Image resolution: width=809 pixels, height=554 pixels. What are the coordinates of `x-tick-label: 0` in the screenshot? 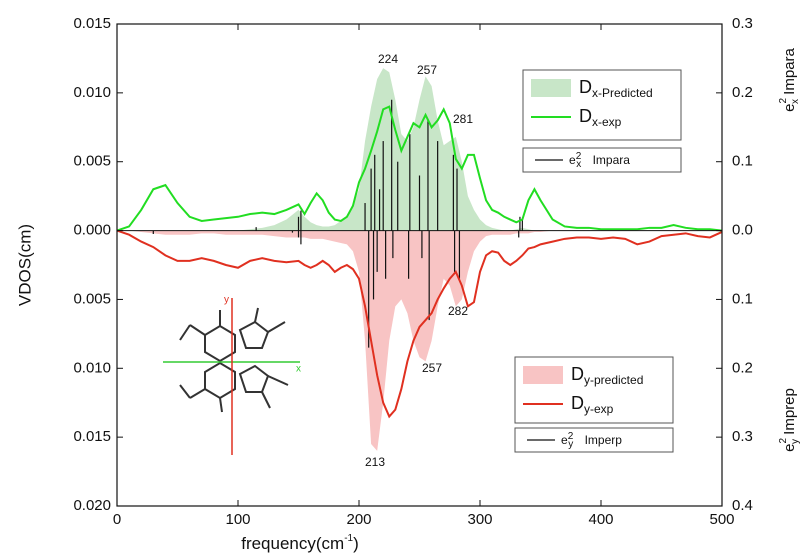 It's located at (117, 519).